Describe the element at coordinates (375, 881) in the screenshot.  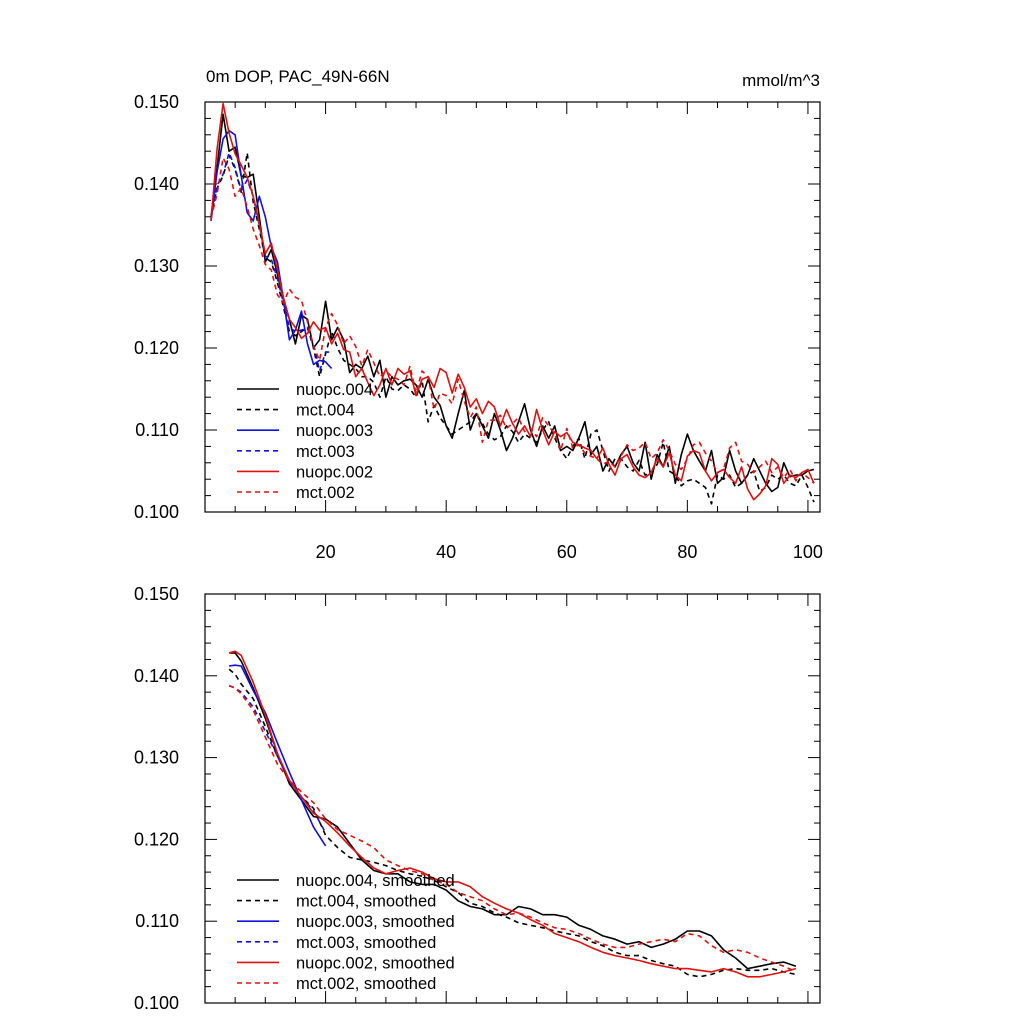
I see `legend-label: nuopc.004, smoothed` at that location.